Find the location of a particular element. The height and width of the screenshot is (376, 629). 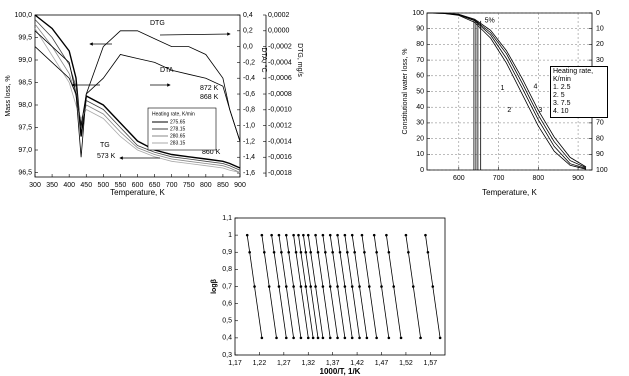

y3-tick-label: -0,0010 is located at coordinates (280, 110).